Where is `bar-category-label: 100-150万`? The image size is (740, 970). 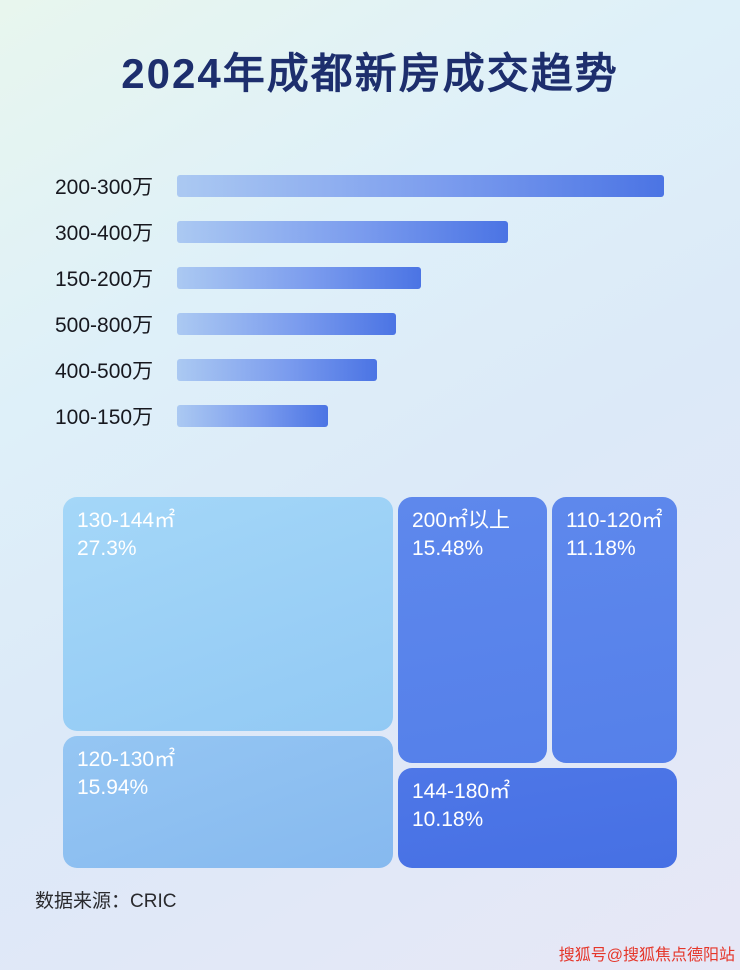 bar-category-label: 100-150万 is located at coordinates (104, 417).